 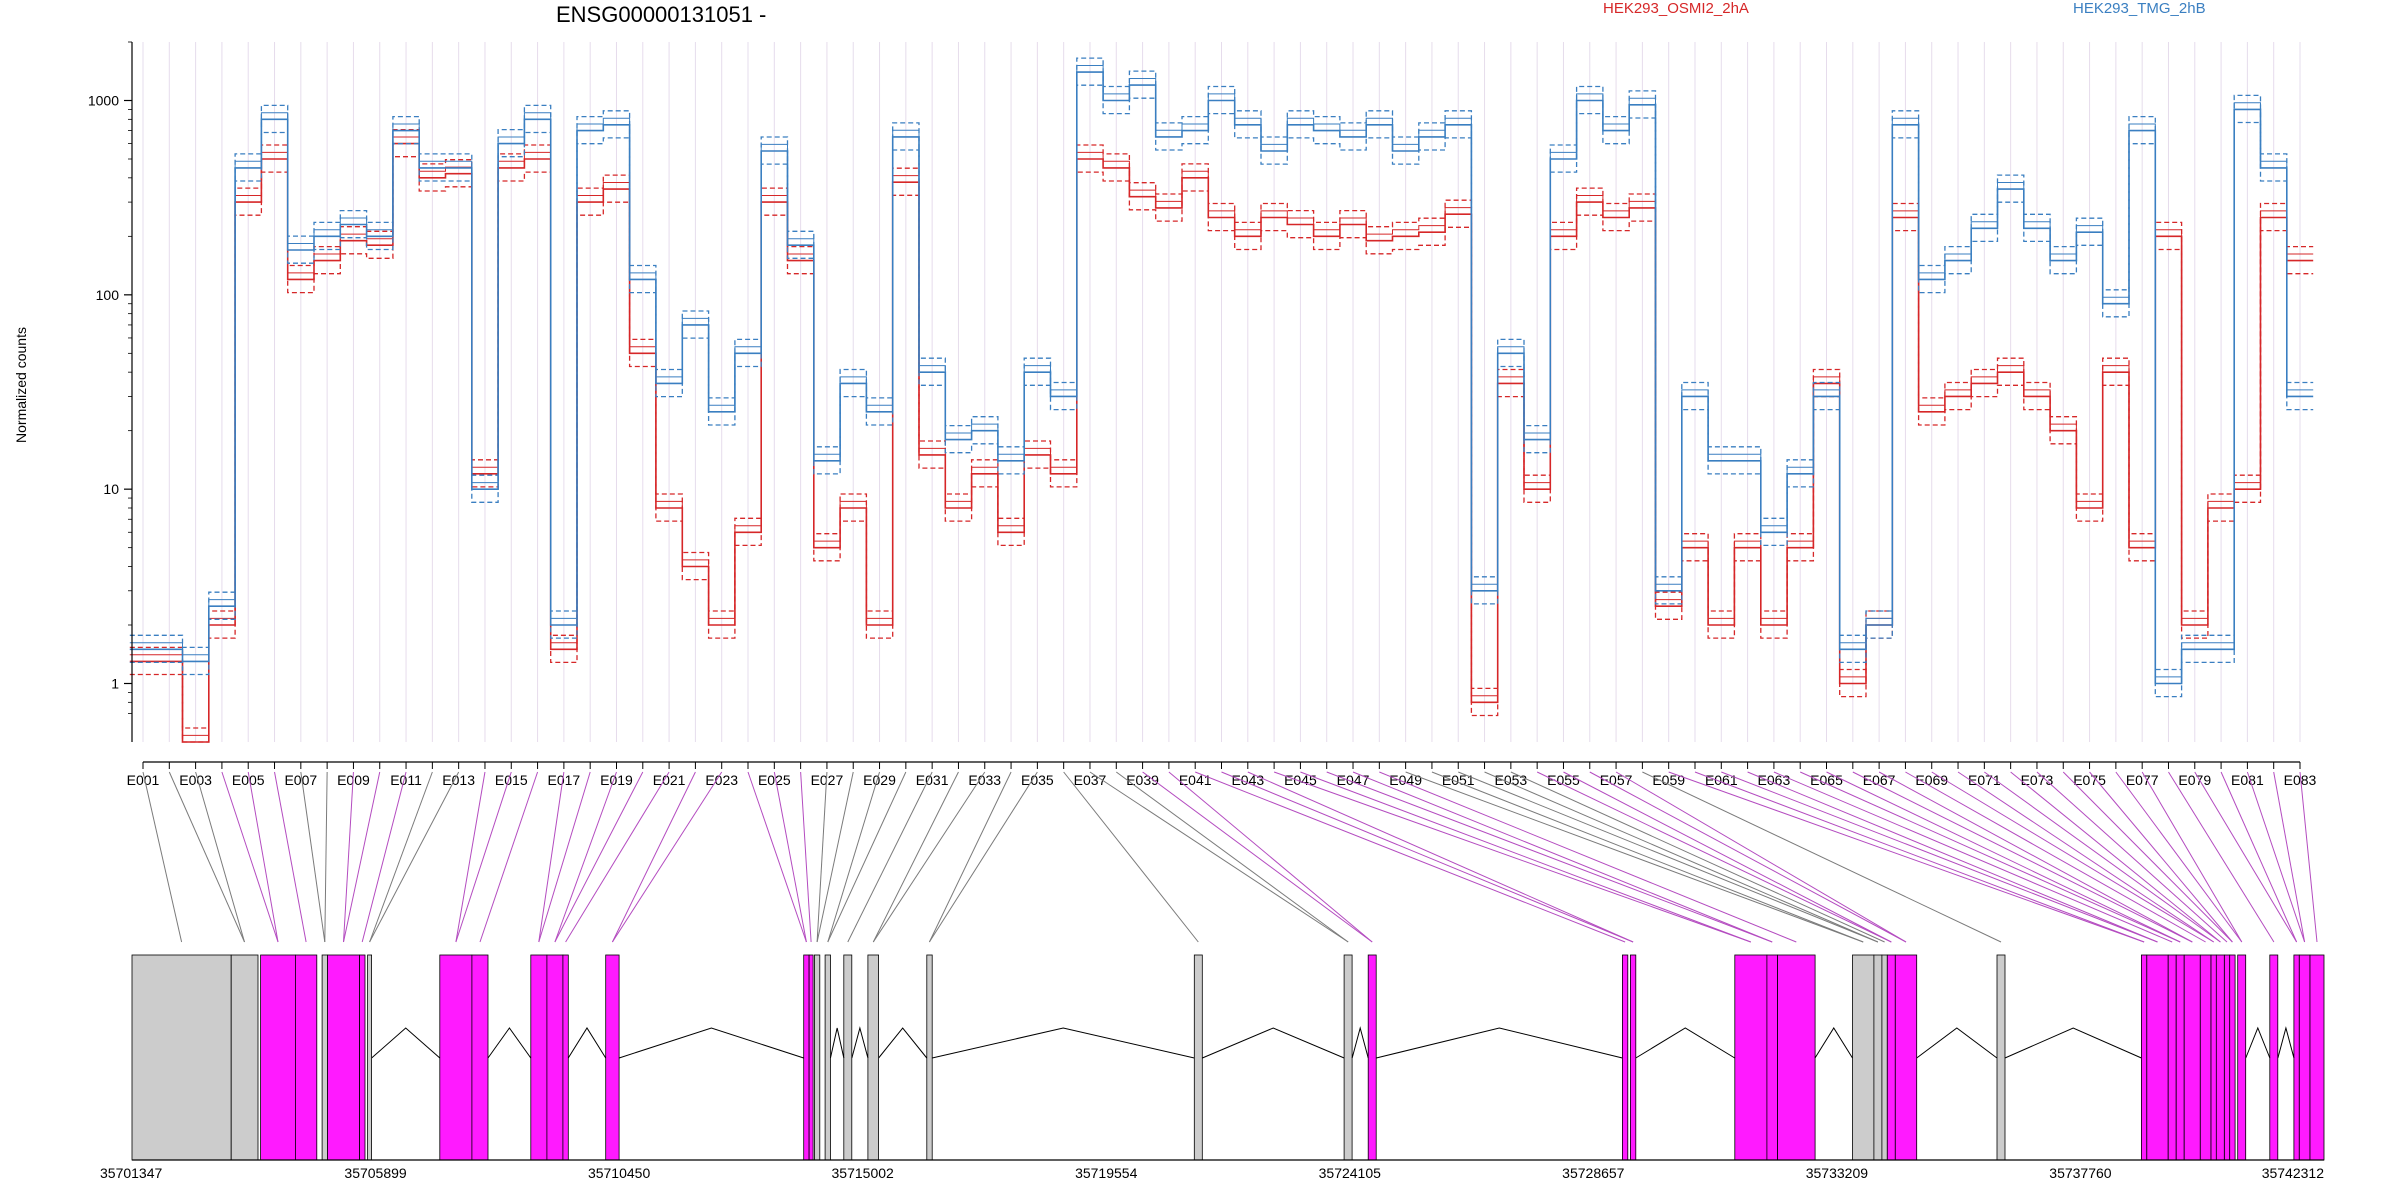 What do you see at coordinates (1458, 780) in the screenshot?
I see `x-tick-label: E051` at bounding box center [1458, 780].